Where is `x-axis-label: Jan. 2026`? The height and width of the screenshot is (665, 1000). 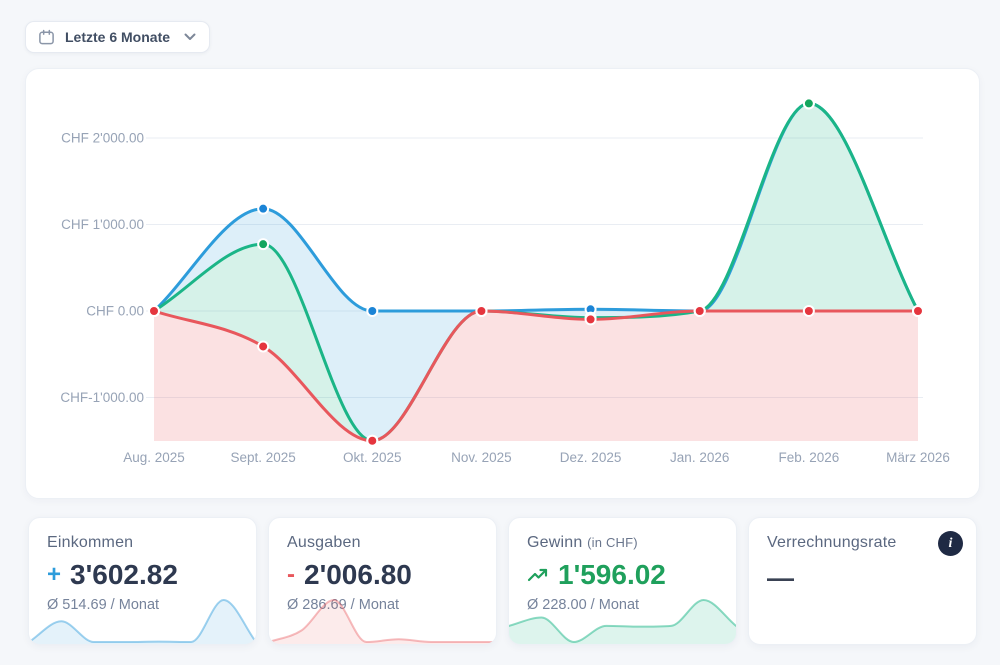
x-axis-label: Jan. 2026 is located at coordinates (699, 457).